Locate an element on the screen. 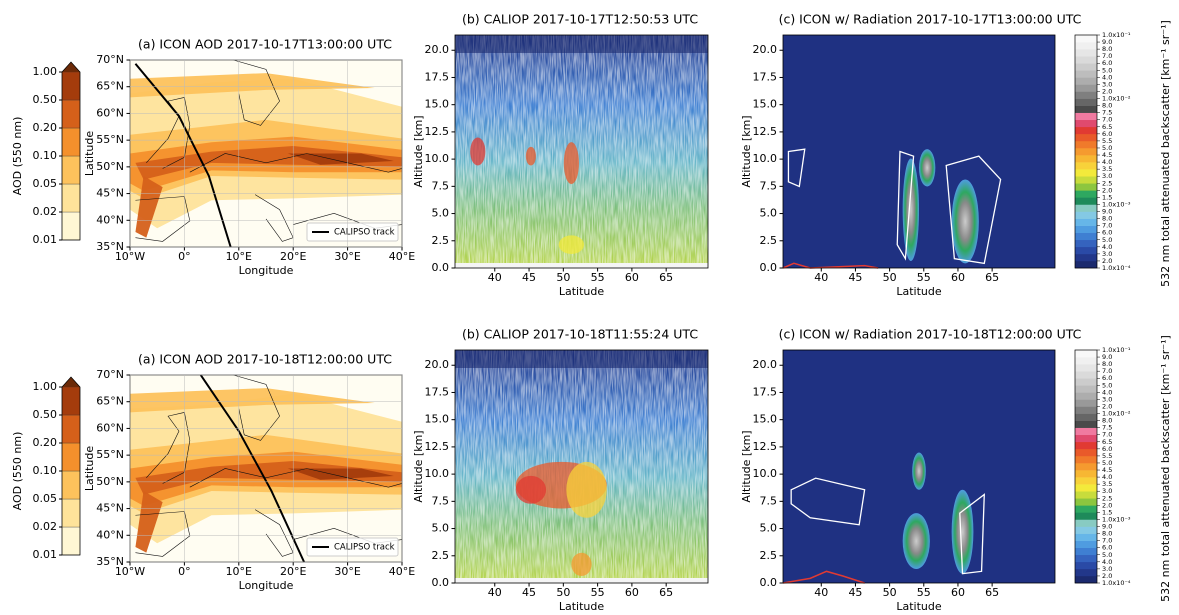  x-tick-label: 60 is located at coordinates (958, 592).